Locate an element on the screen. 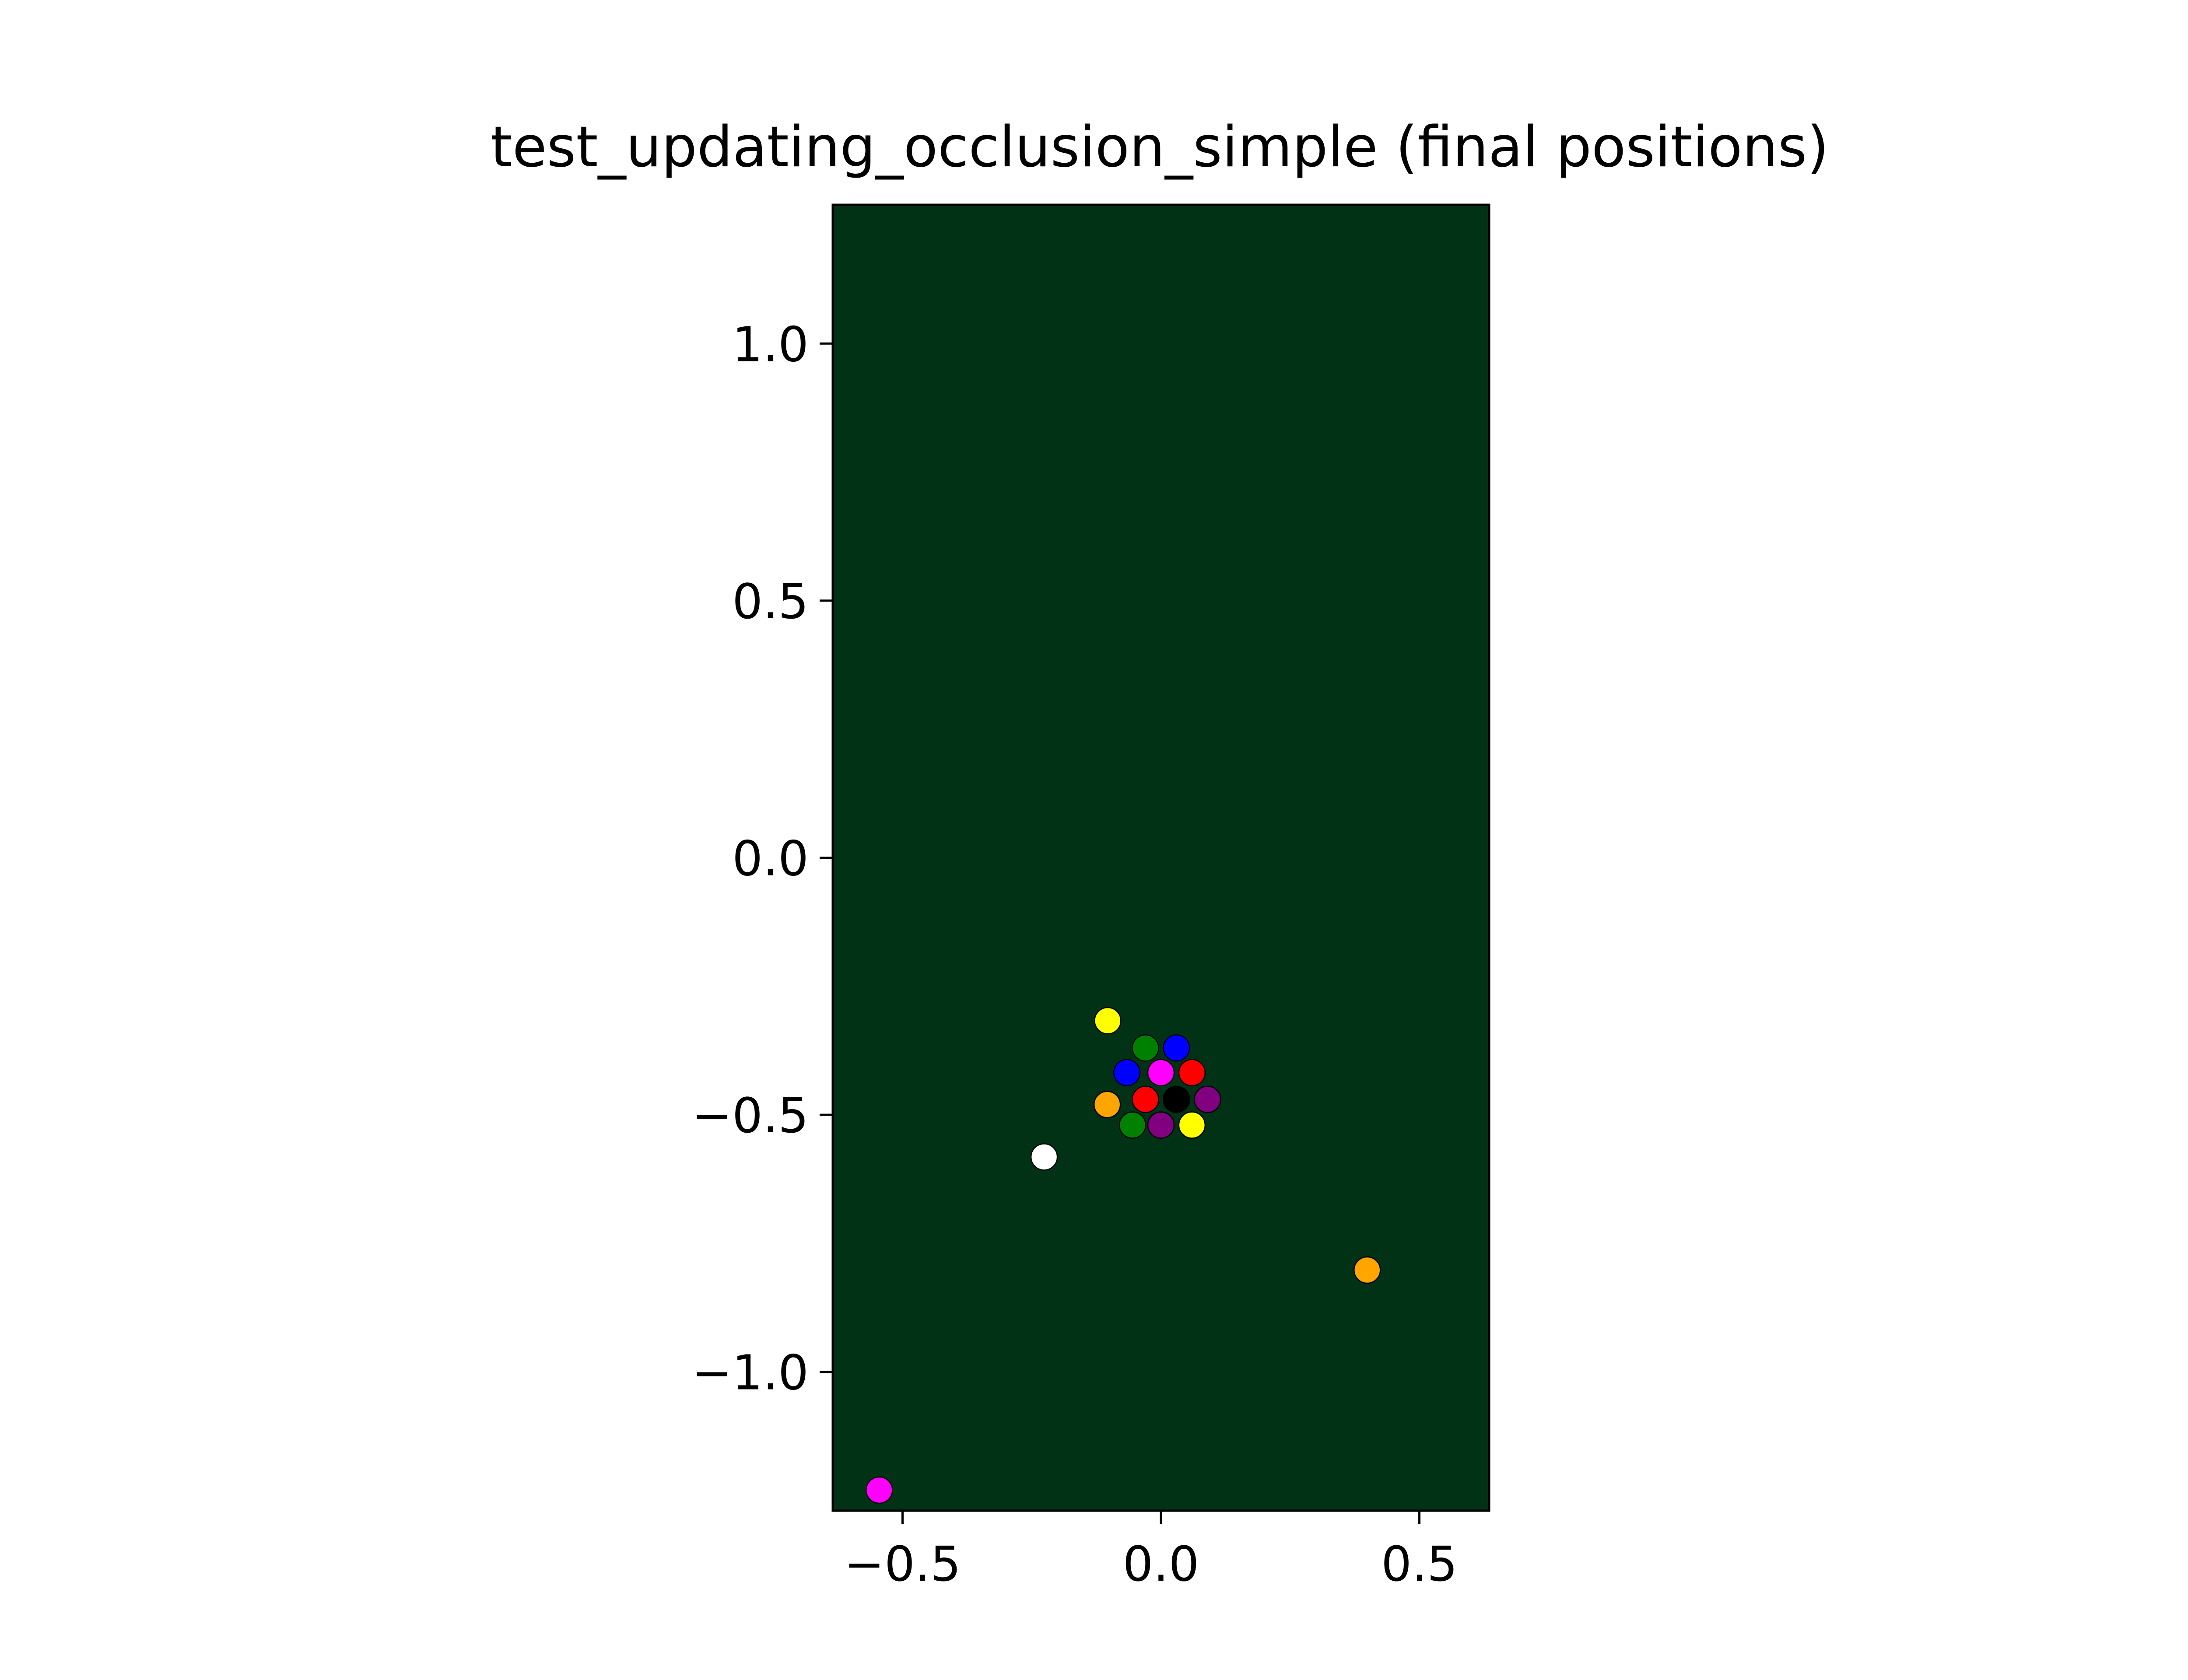 This screenshot has width=2188, height=1680. x-tick-label-2: 0.0 is located at coordinates (1161, 1564).